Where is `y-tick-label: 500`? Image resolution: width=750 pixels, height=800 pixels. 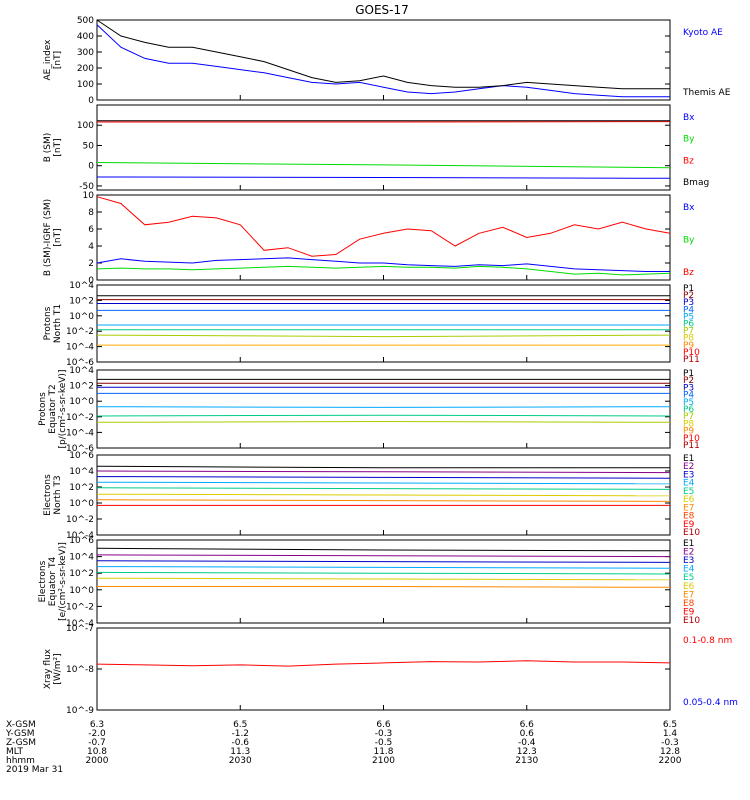 y-tick-label: 500 is located at coordinates (85, 21).